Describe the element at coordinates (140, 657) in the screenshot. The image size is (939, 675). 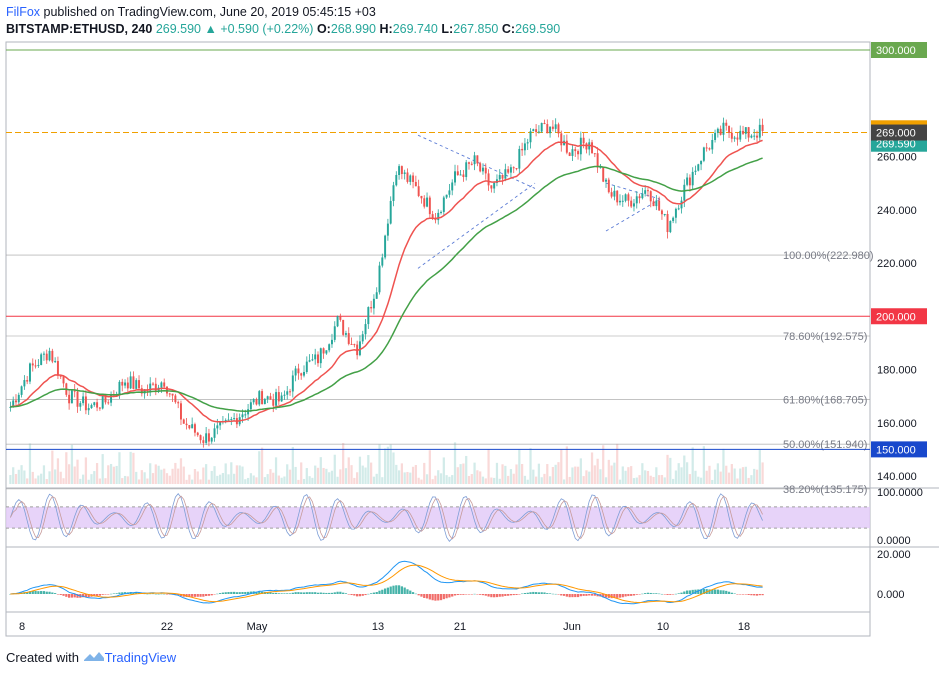
I see `tradingview-link: TradingView` at that location.